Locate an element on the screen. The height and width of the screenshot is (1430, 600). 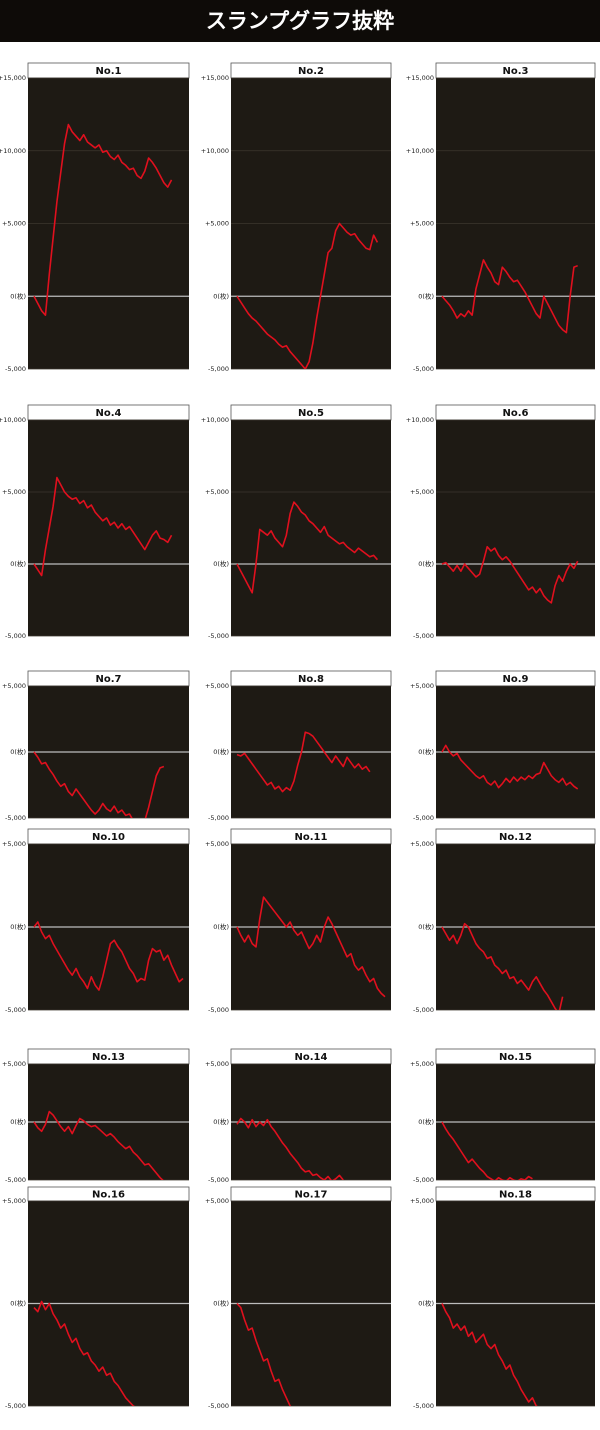
chart-title: No.3 is located at coordinates (516, 71).